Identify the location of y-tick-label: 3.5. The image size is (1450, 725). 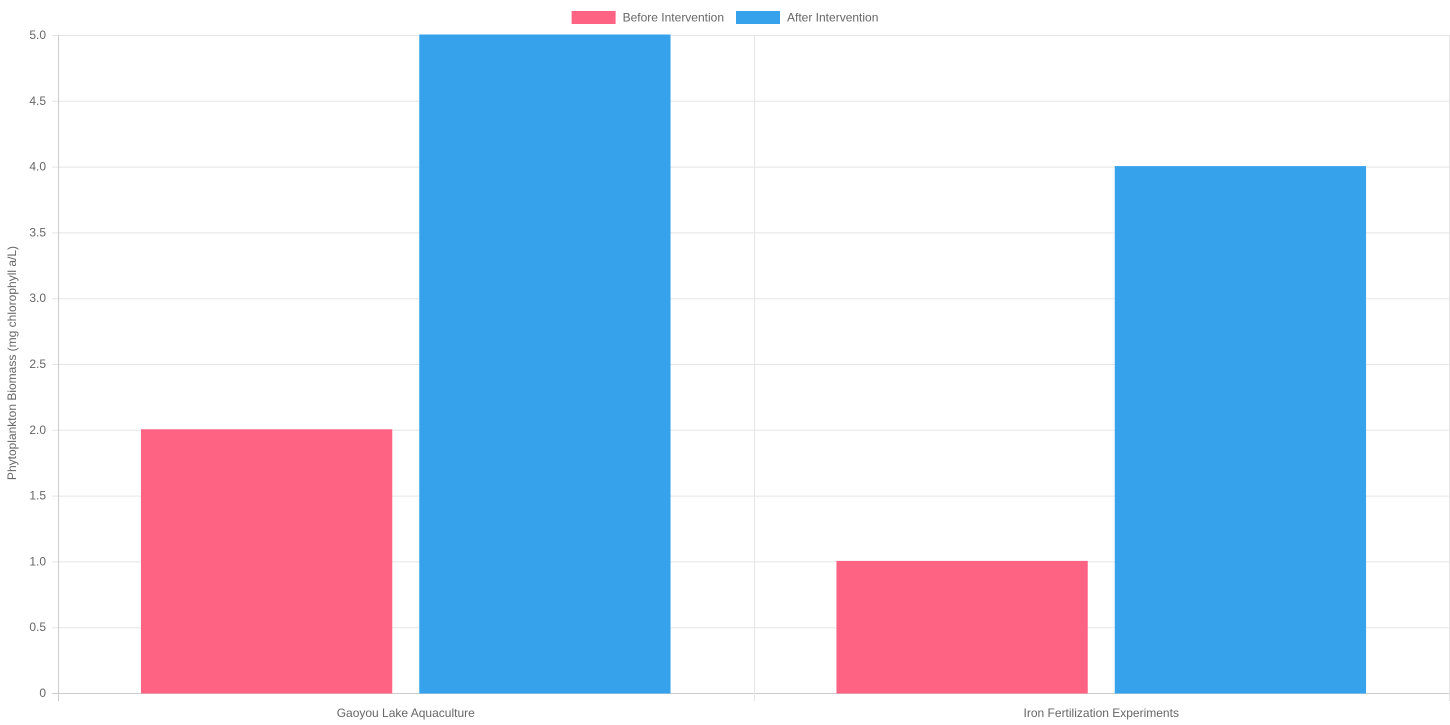
(37, 232).